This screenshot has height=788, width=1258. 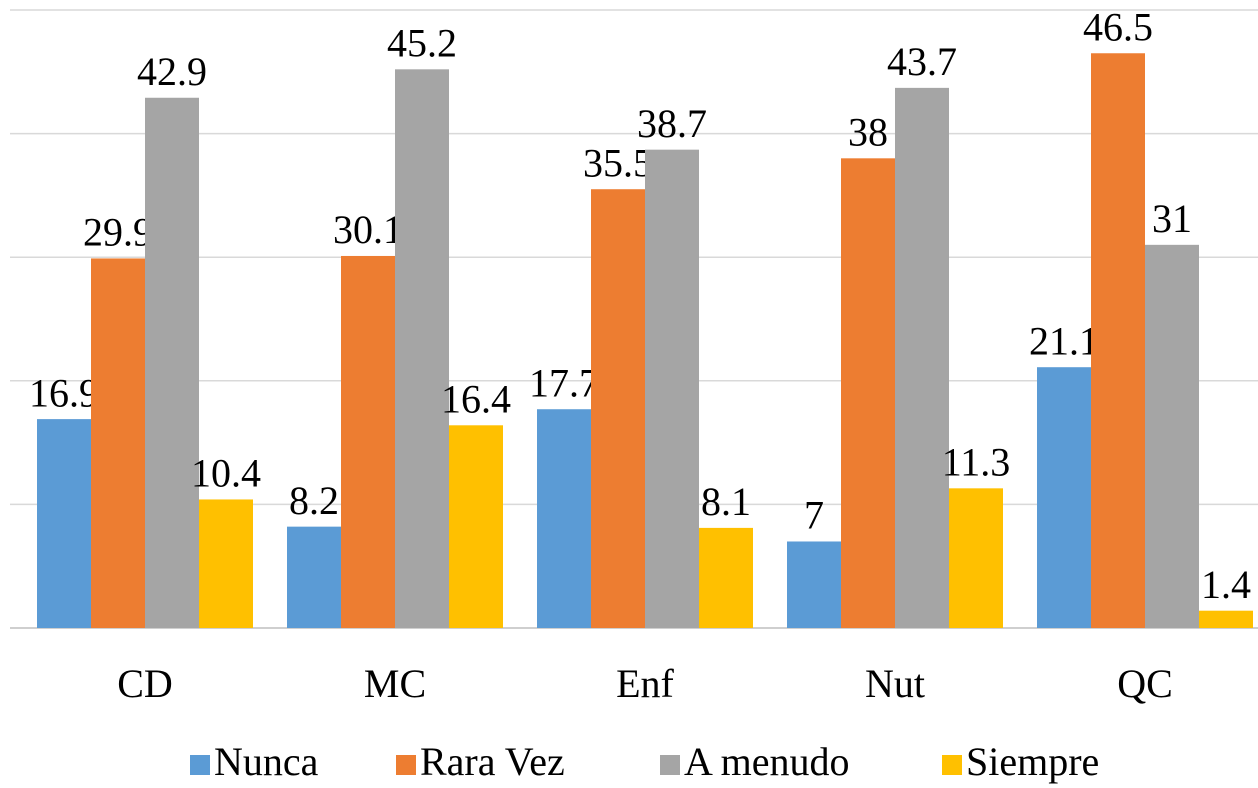 I want to click on data-label: 1.4, so click(x=1226, y=584).